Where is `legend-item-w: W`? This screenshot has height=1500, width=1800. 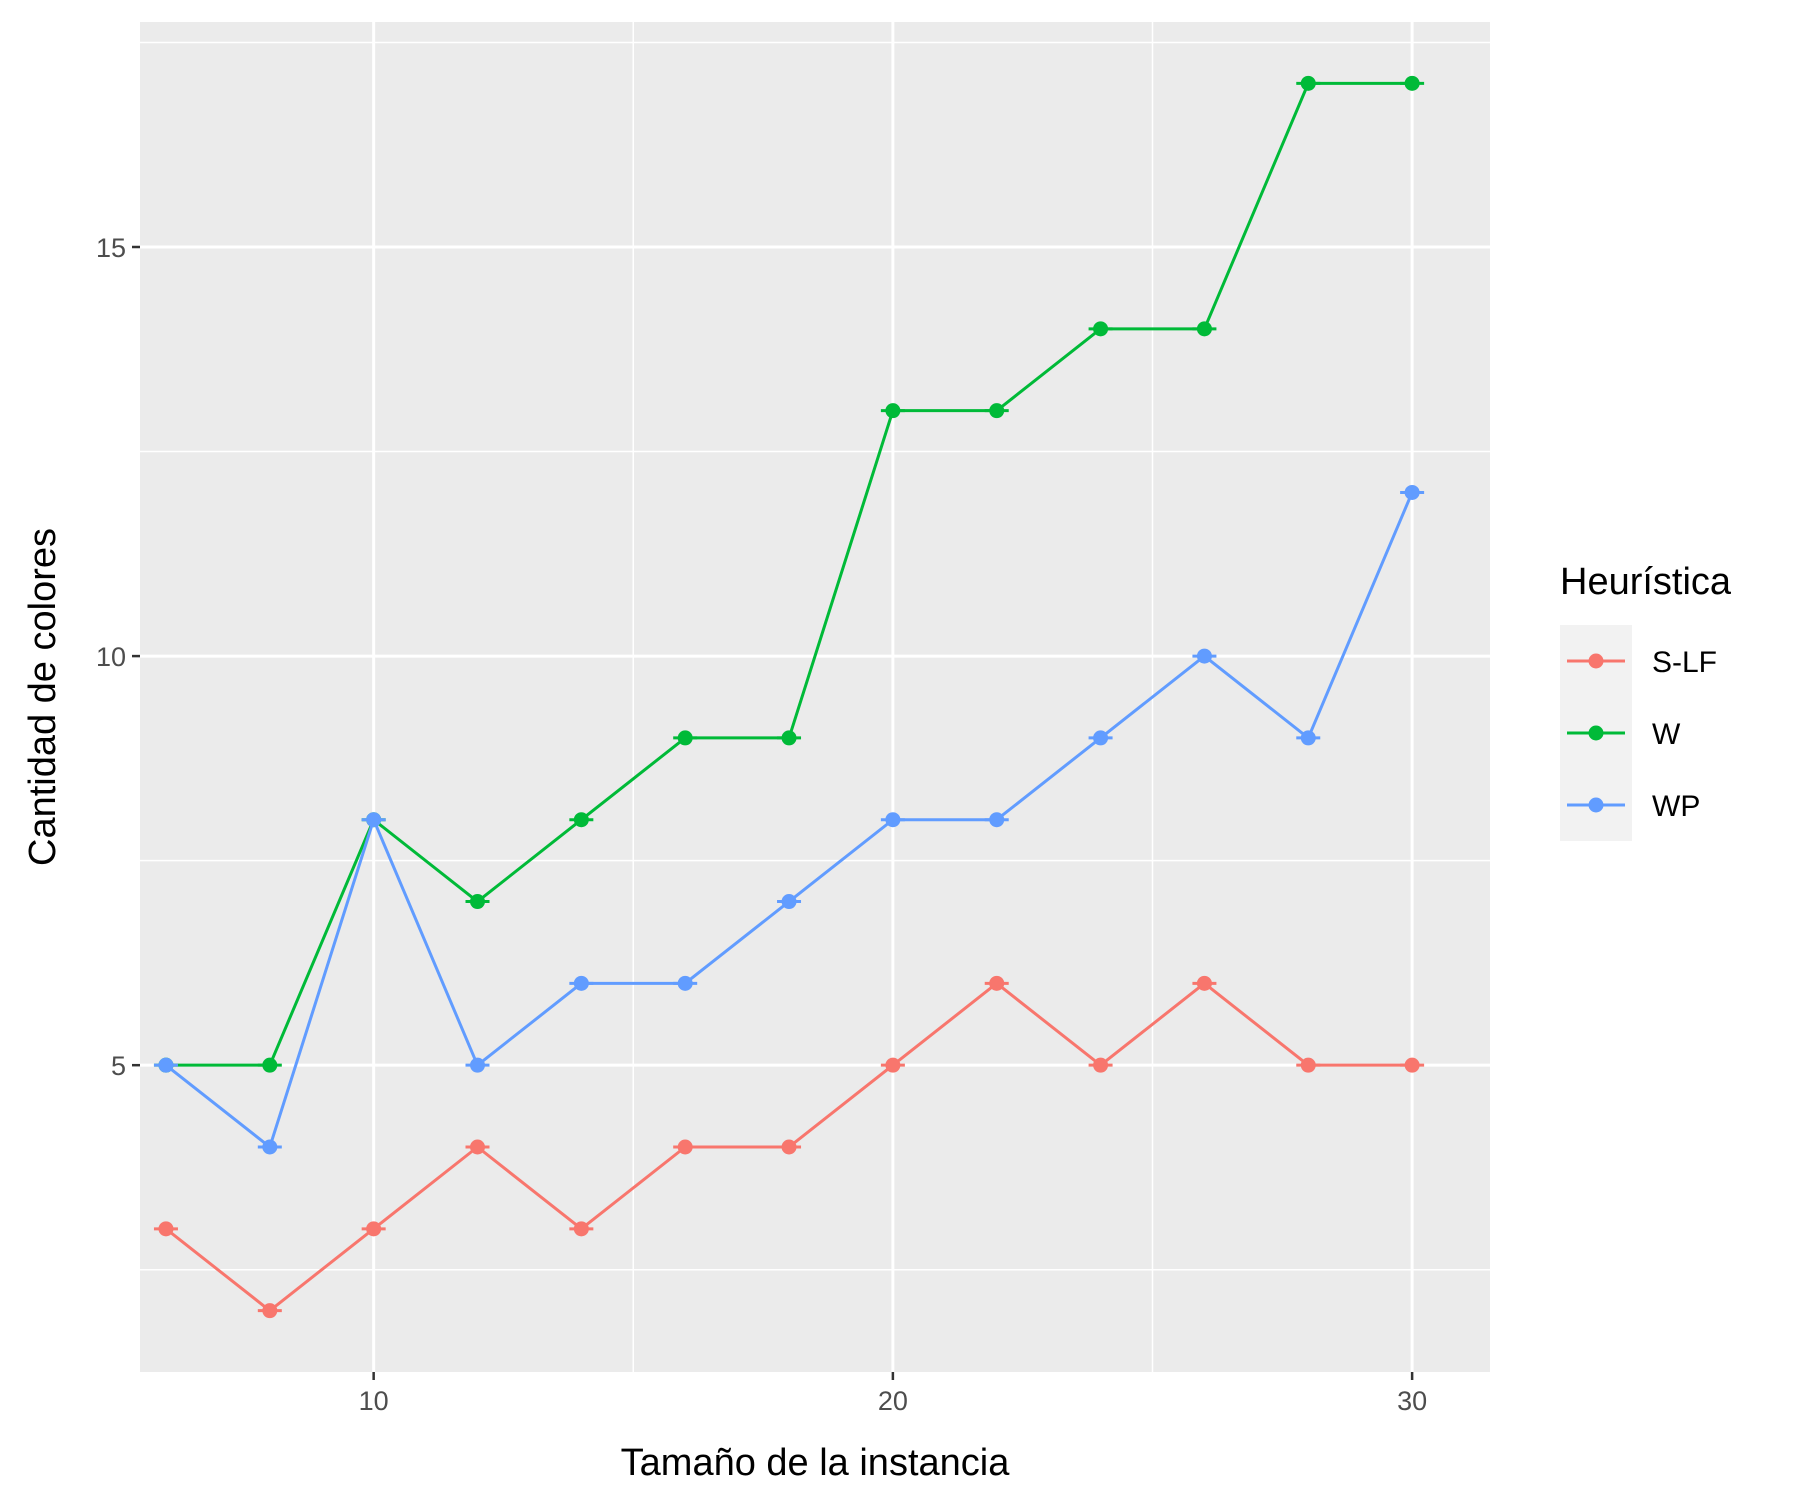 legend-item-w: W is located at coordinates (1624, 734).